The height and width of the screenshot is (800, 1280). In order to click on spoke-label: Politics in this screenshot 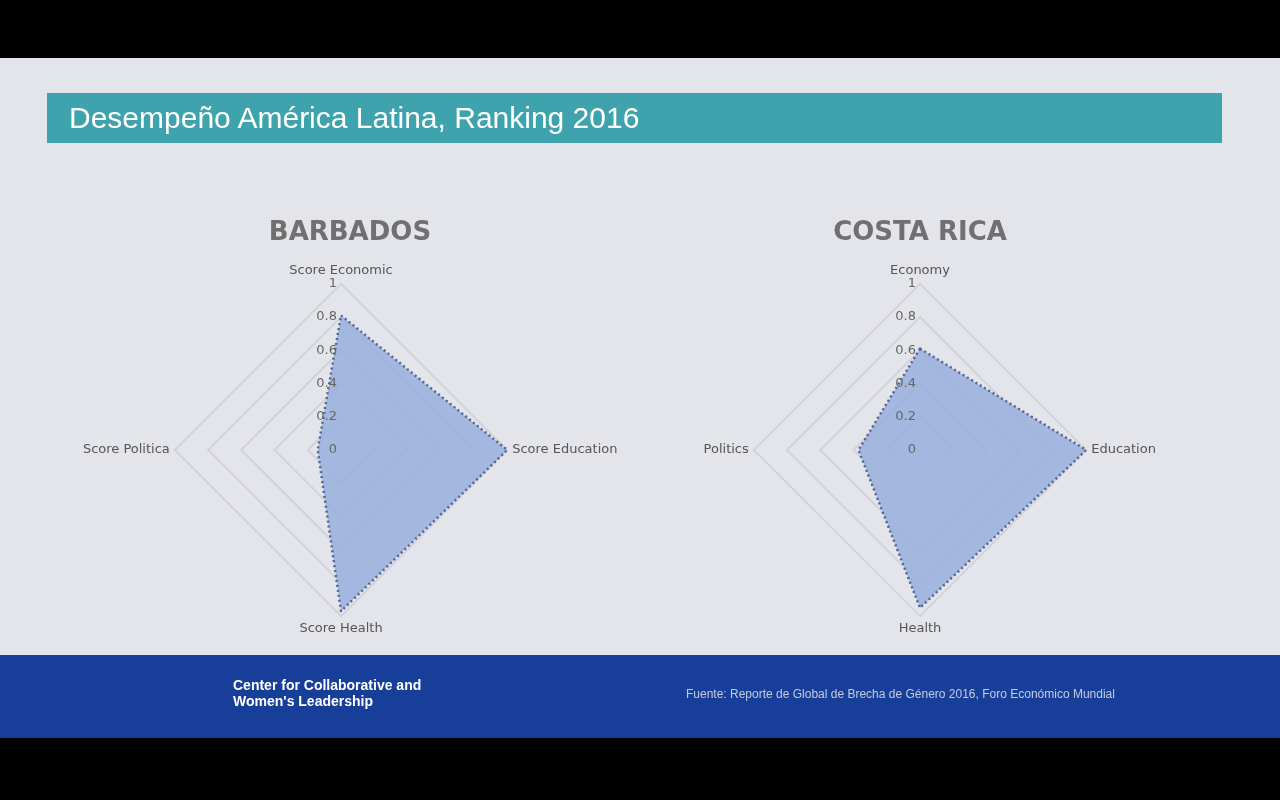, I will do `click(726, 449)`.